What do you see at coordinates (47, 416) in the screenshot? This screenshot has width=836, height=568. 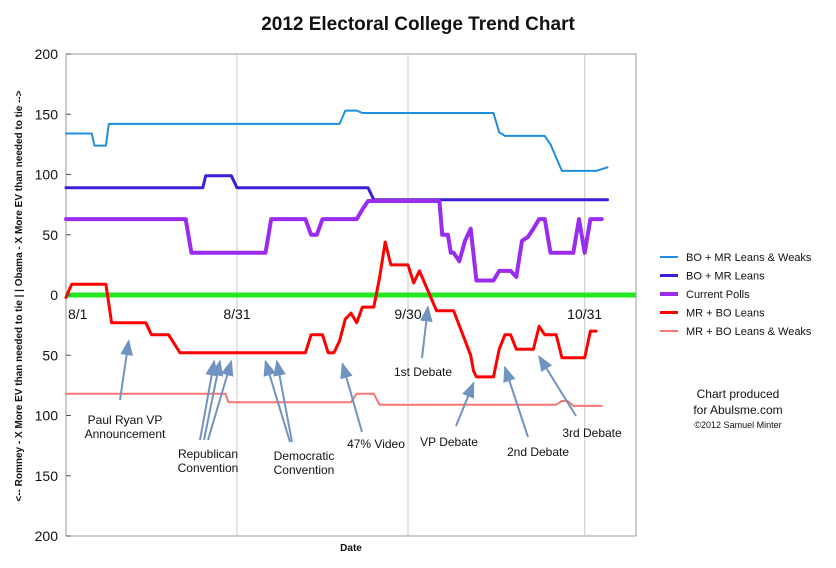 I see `y-tick-label-6: 100` at bounding box center [47, 416].